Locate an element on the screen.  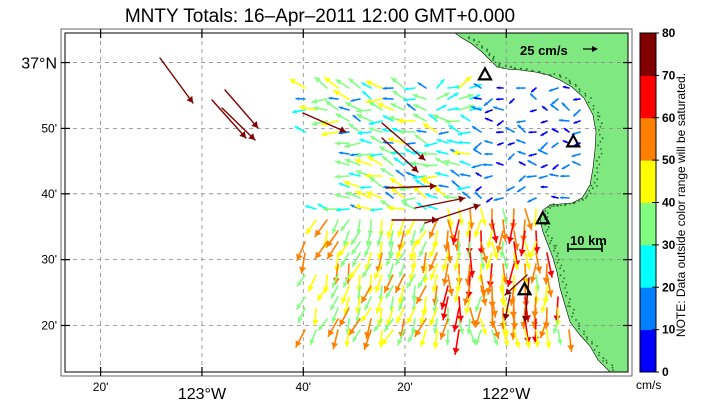
y-tick-label: 40' is located at coordinates (49, 194).